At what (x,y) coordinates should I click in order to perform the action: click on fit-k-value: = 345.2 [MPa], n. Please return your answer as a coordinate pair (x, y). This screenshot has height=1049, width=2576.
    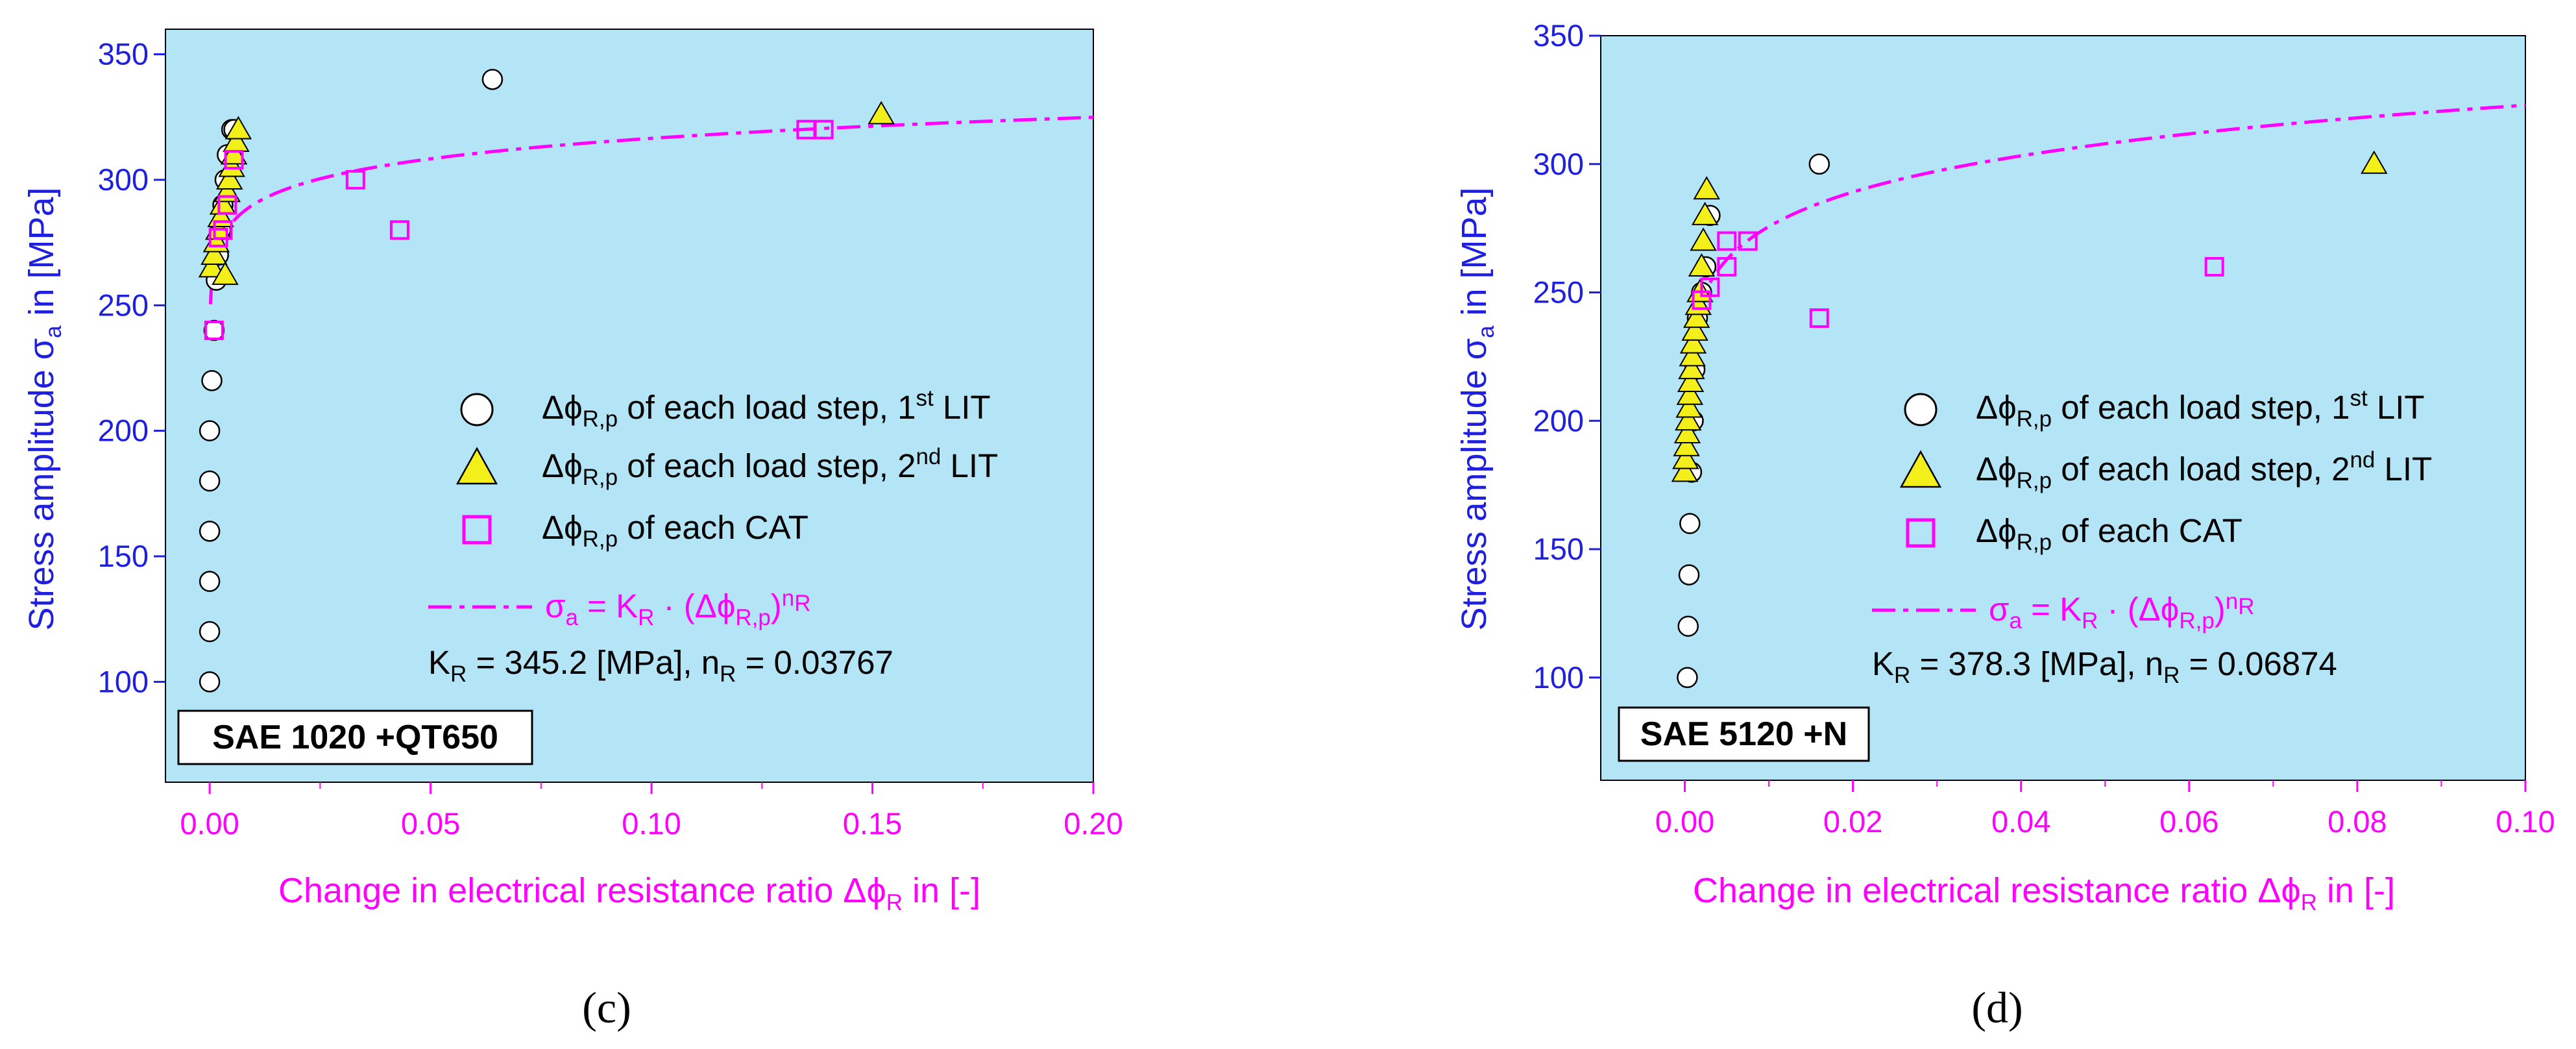
    Looking at the image, I should click on (593, 662).